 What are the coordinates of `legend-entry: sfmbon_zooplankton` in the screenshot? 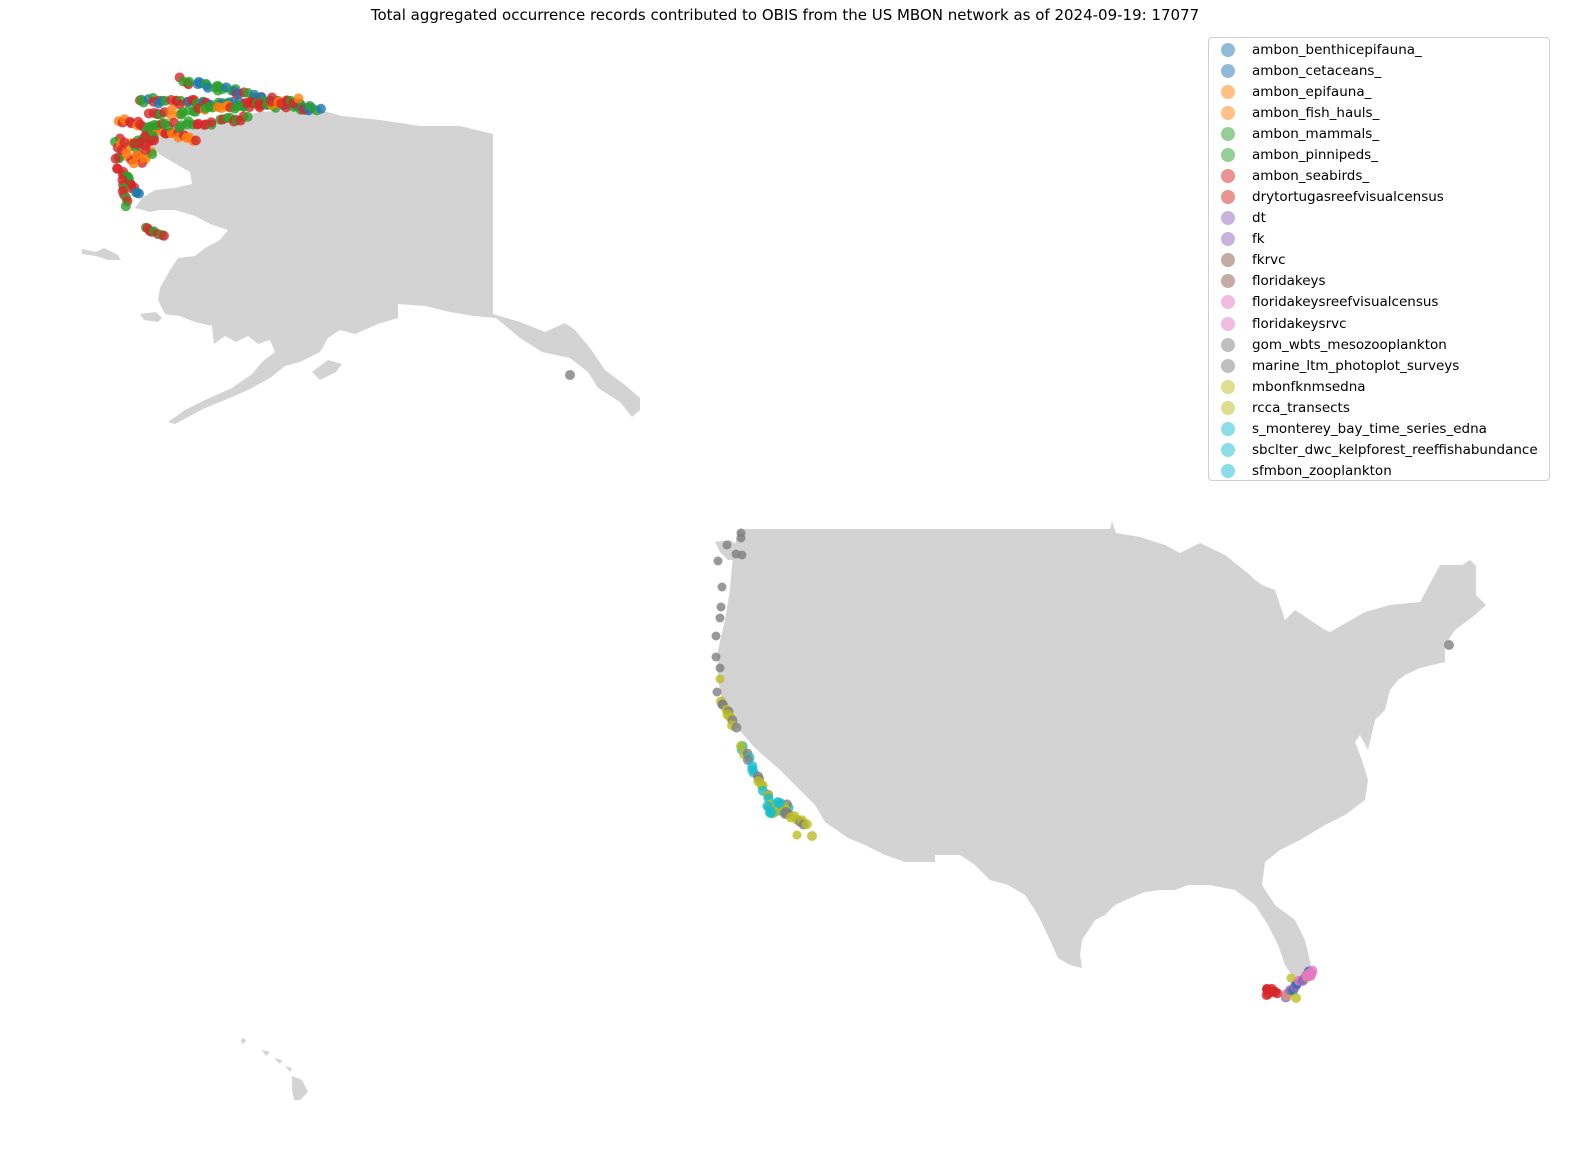 It's located at (1379, 471).